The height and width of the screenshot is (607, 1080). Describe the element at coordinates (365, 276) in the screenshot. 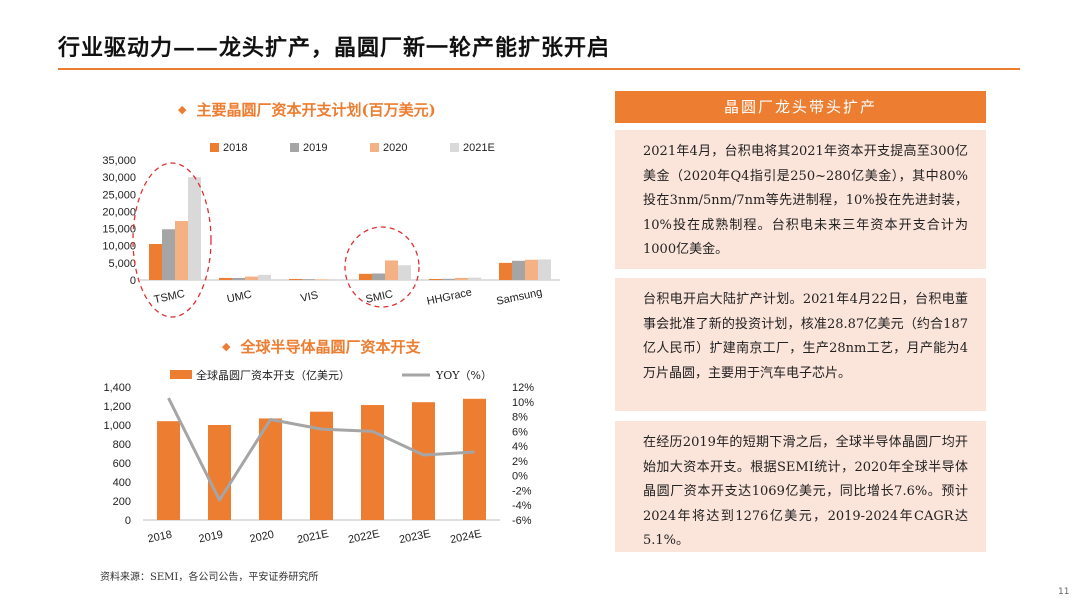

I see `bar-smic-2018` at that location.